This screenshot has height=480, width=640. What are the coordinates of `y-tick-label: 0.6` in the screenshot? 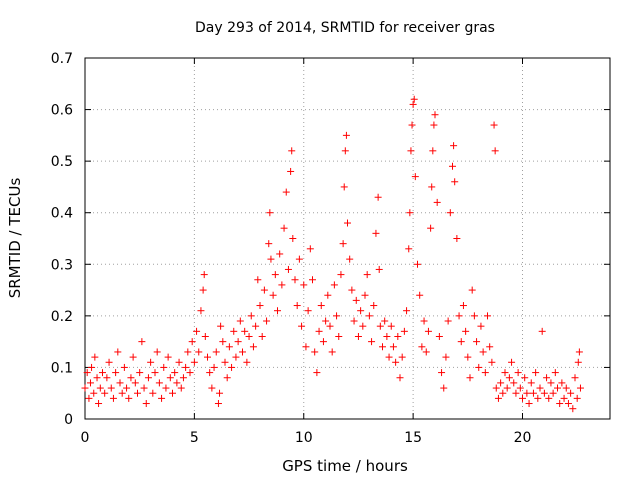 It's located at (62, 111).